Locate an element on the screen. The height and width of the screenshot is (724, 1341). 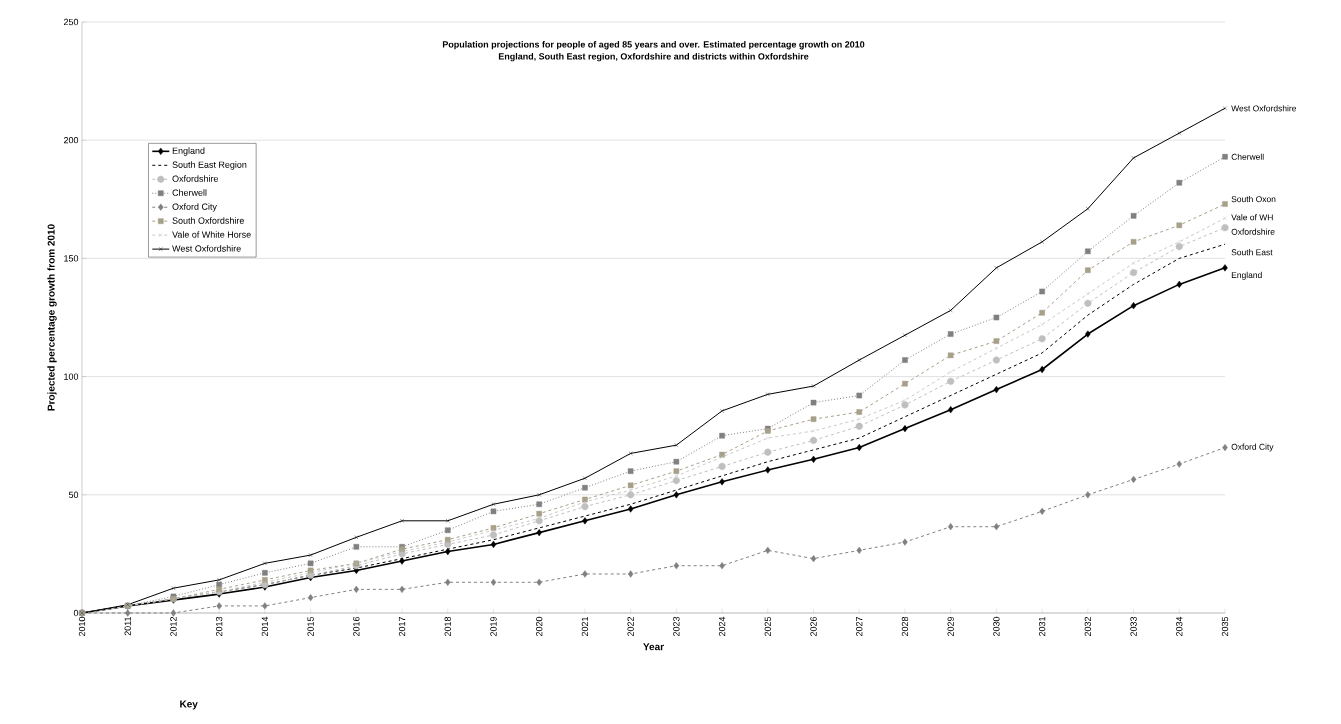
legend-label: Oxfordshire is located at coordinates (195, 178).